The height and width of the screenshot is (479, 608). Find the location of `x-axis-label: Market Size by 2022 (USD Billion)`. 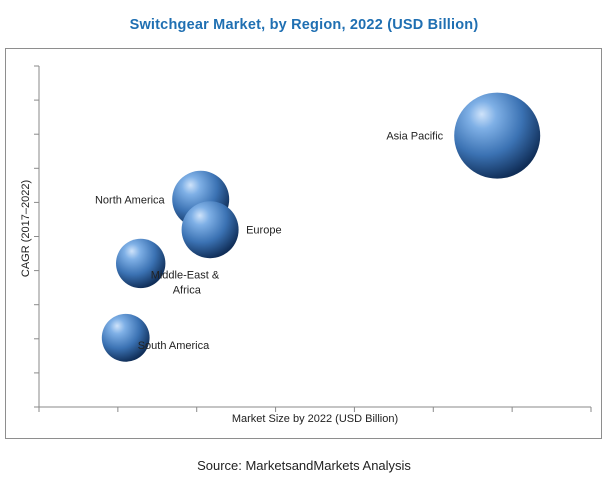

x-axis-label: Market Size by 2022 (USD Billion) is located at coordinates (315, 419).